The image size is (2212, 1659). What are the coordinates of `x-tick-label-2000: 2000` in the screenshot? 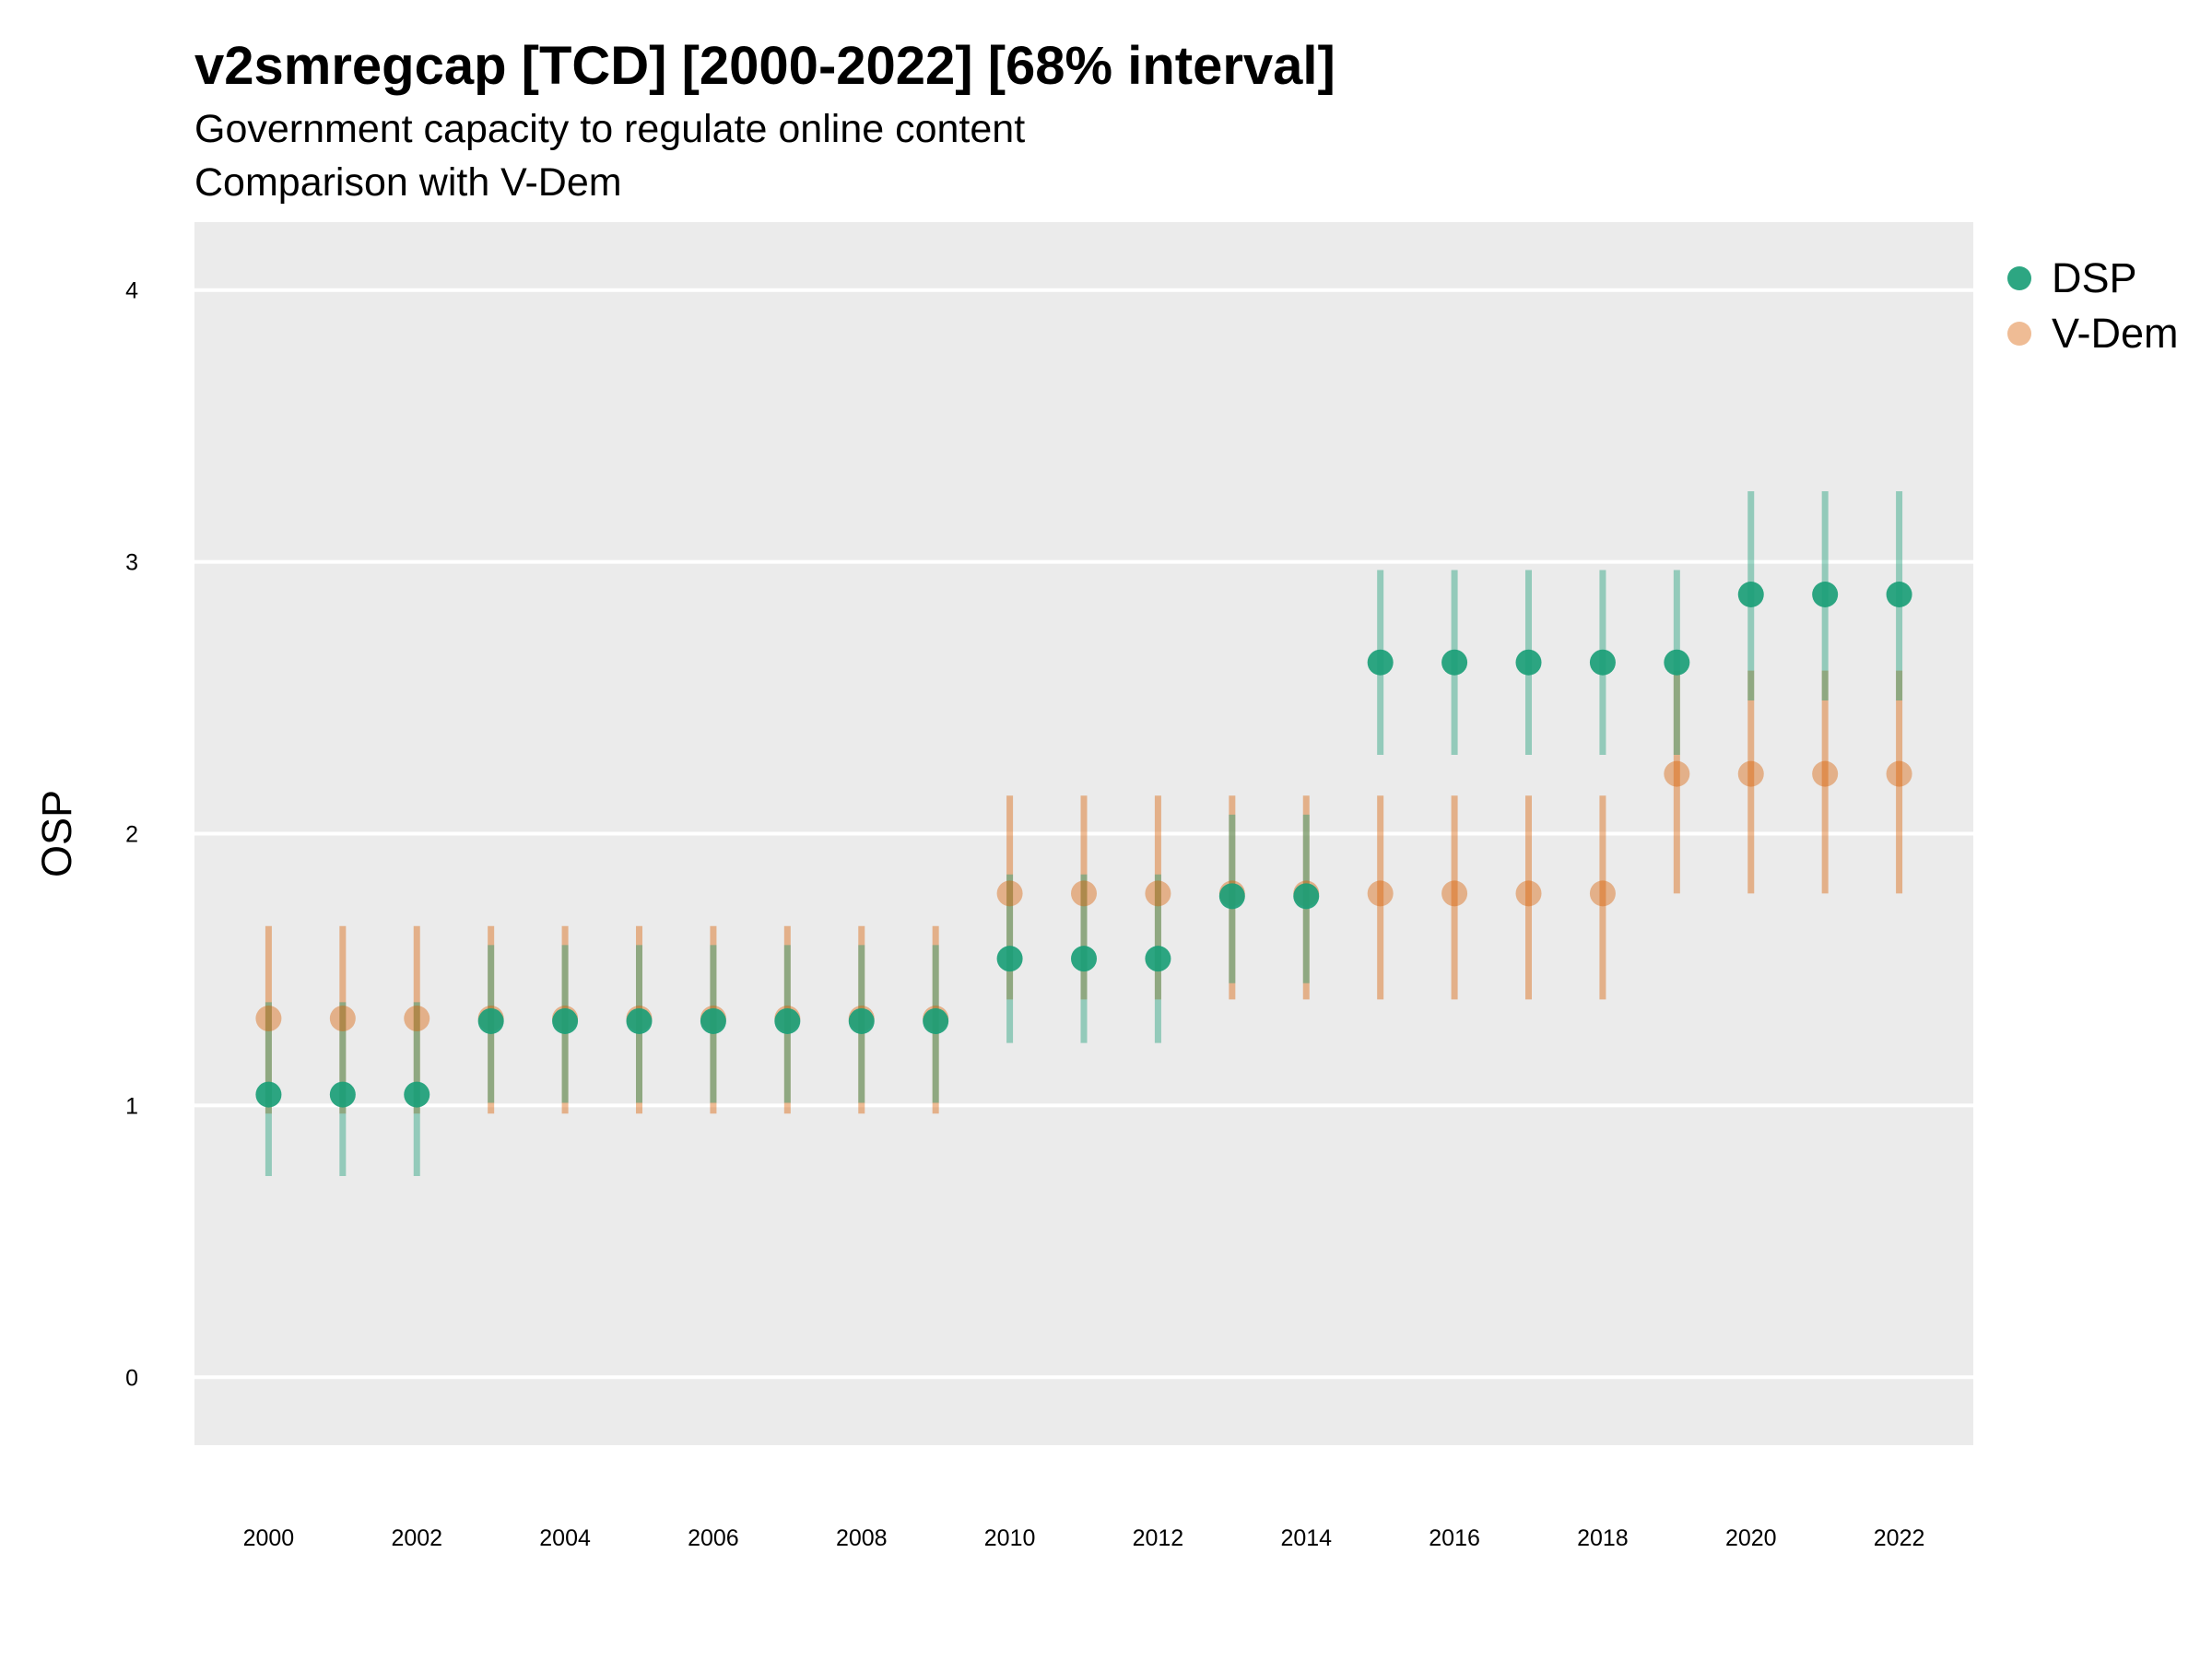 It's located at (269, 1538).